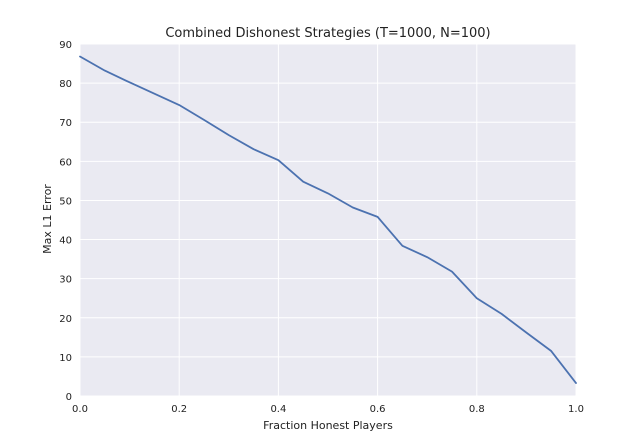 The height and width of the screenshot is (444, 640). I want to click on x-axis-ticks: 0.0 0.2 0.4 0.6 0.8 1.0, so click(328, 409).